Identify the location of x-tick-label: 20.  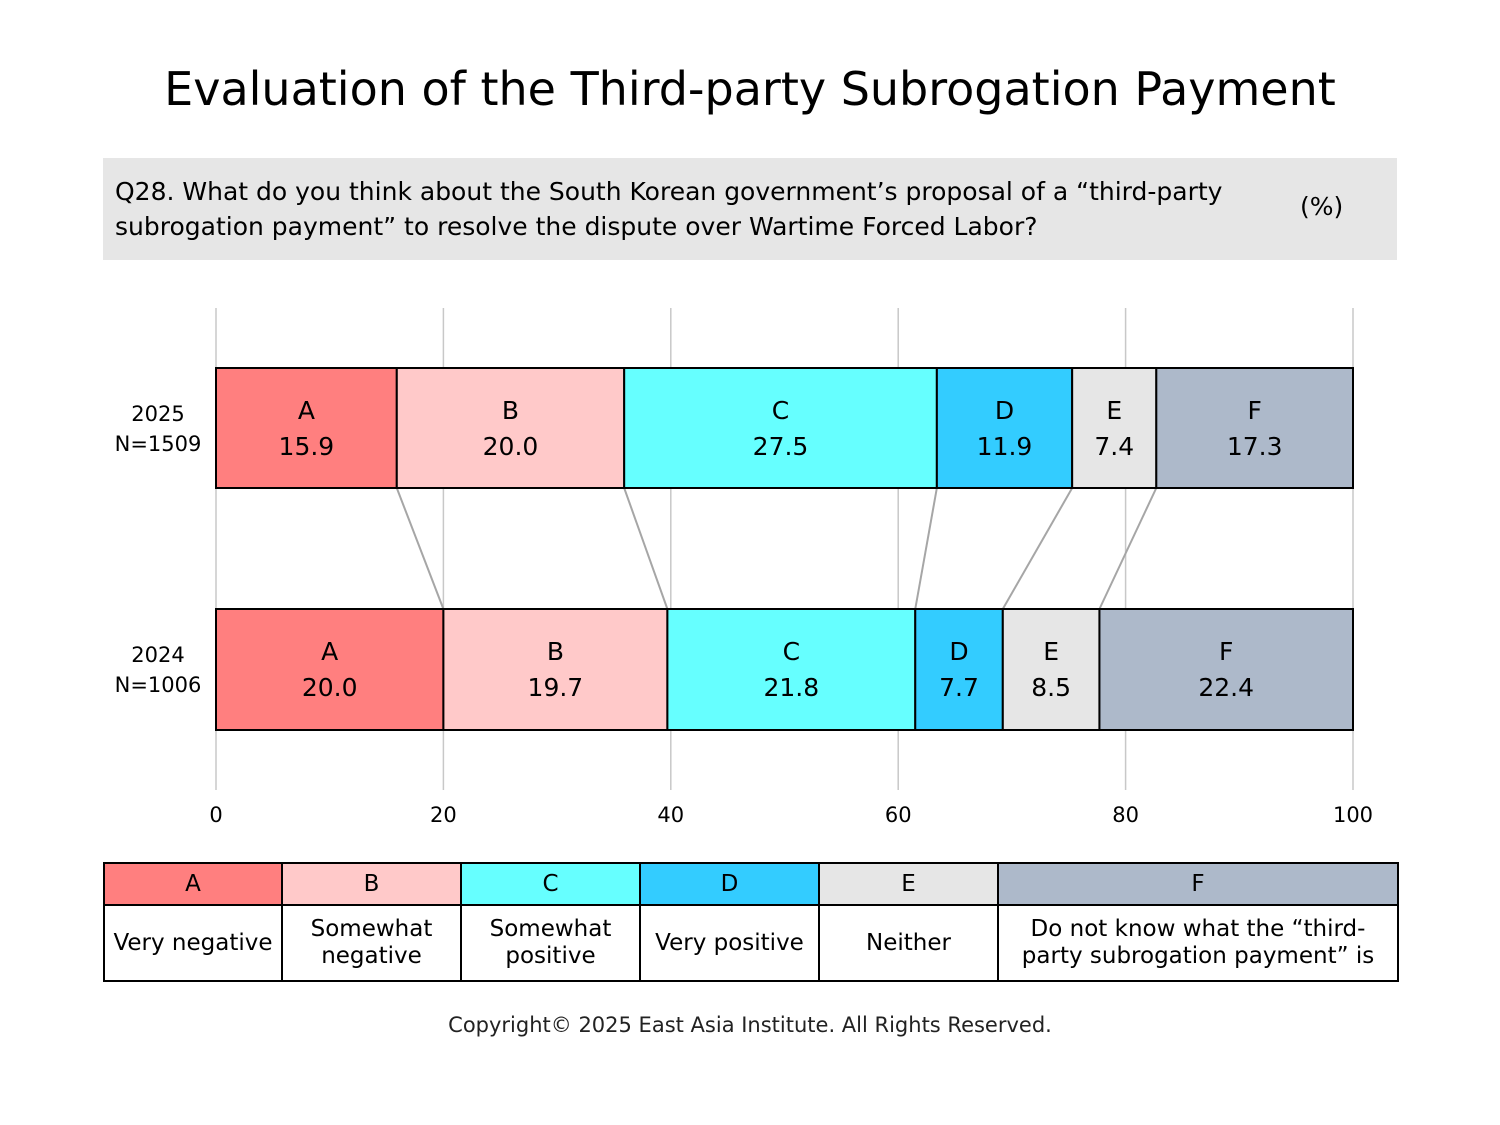
(443, 815).